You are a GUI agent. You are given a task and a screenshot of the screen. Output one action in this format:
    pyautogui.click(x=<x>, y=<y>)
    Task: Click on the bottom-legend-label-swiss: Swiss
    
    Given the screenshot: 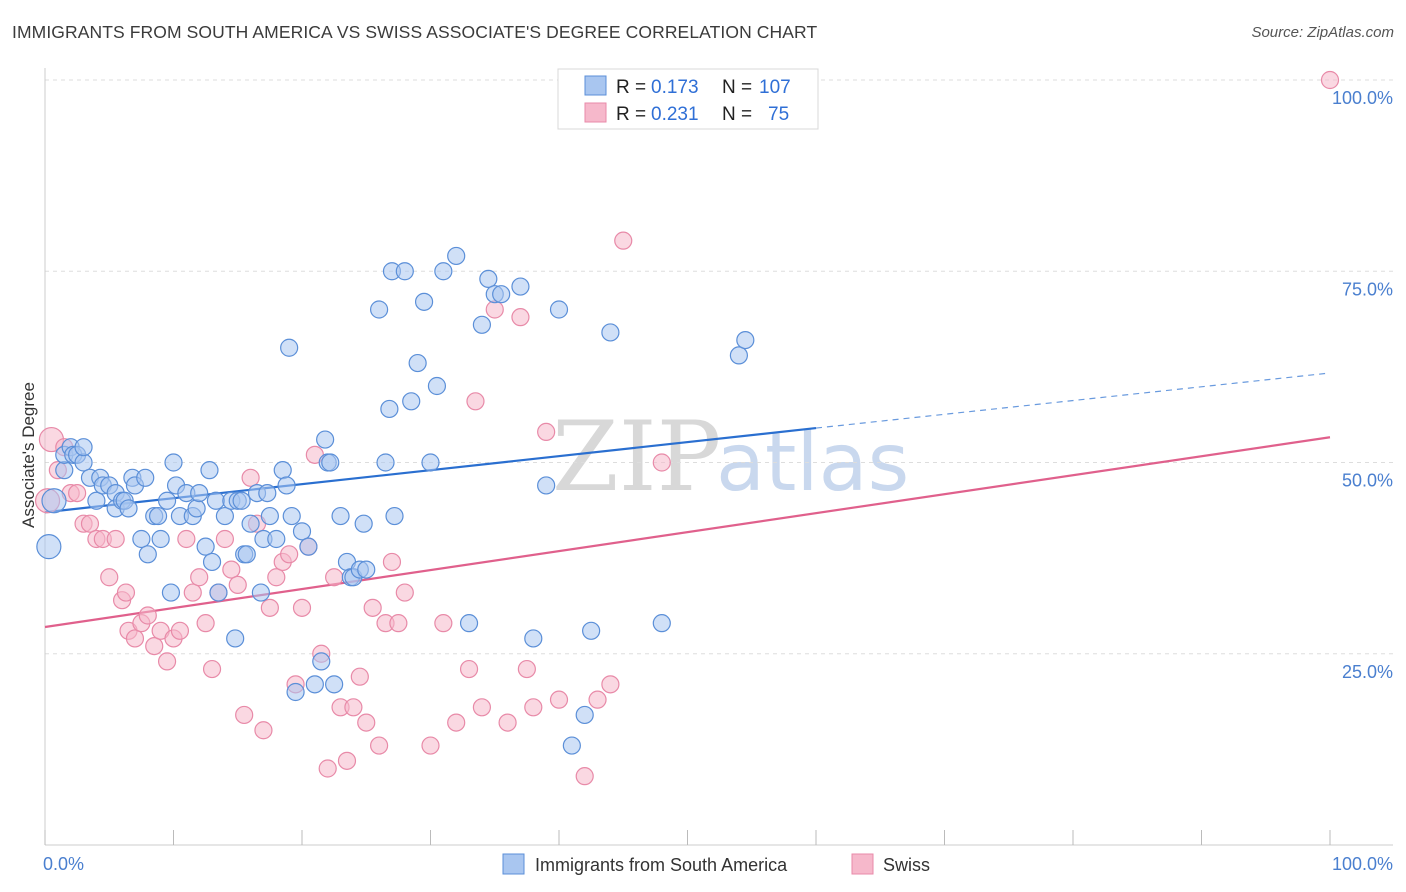 What is the action you would take?
    pyautogui.click(x=906, y=865)
    